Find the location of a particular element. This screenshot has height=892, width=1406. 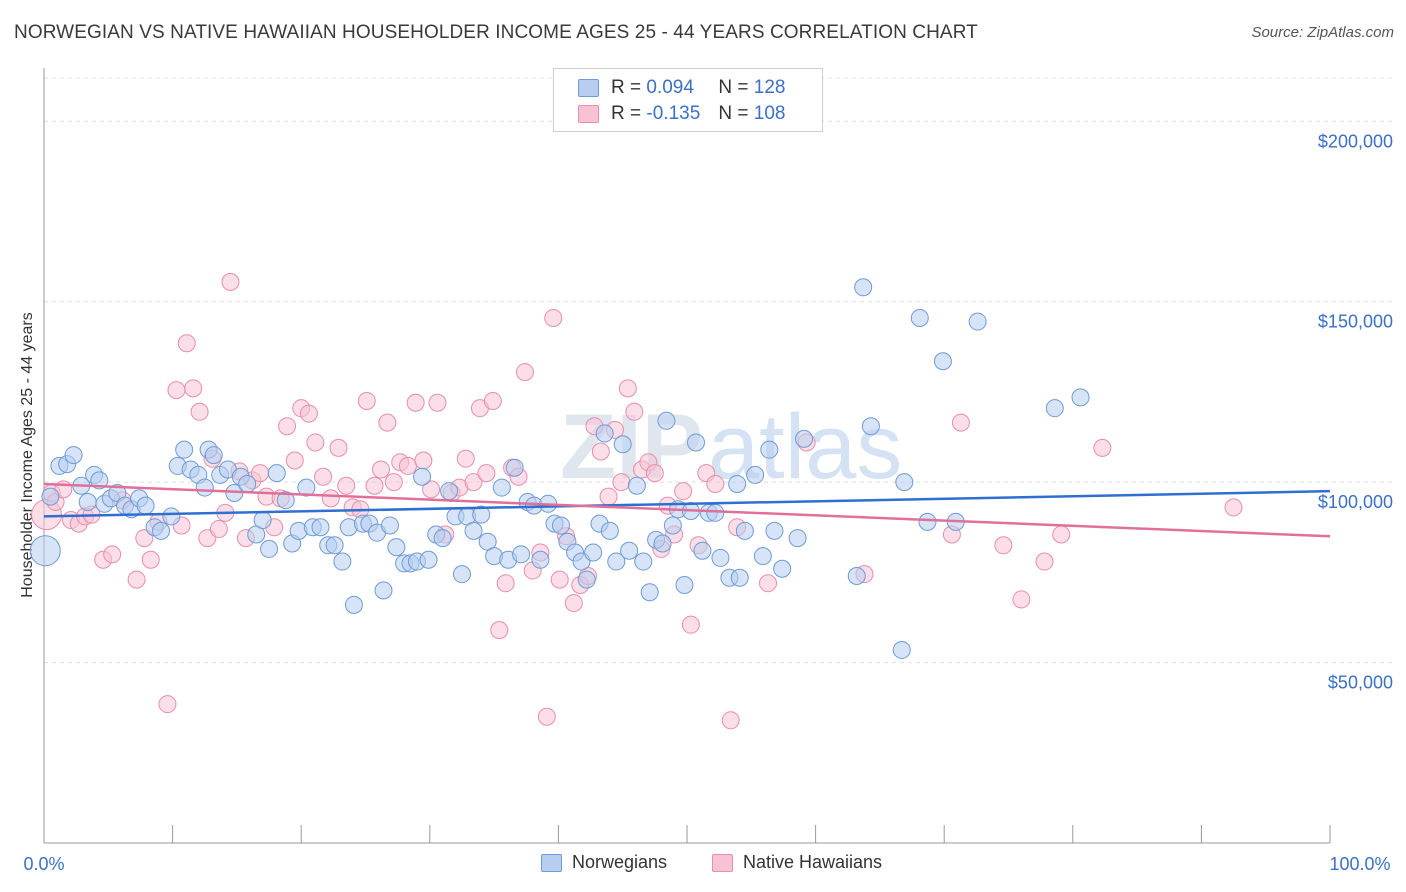

trend-lines is located at coordinates (687, 510).